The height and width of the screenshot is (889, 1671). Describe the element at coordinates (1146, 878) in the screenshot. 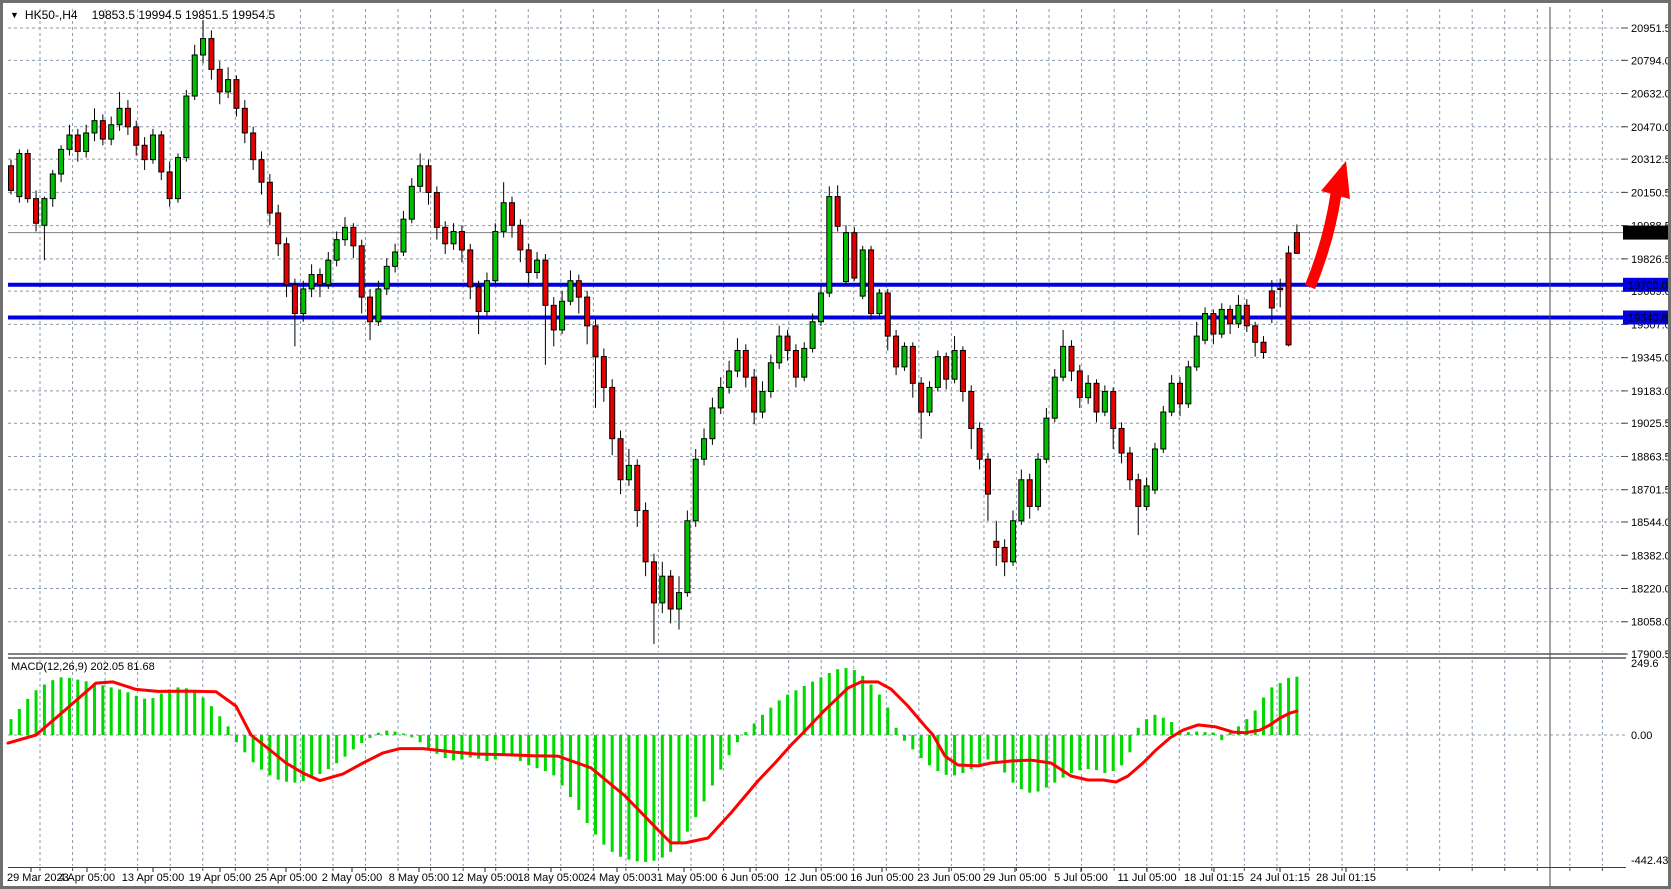

I see `time-axis-label: 11 Jul 05:00` at that location.